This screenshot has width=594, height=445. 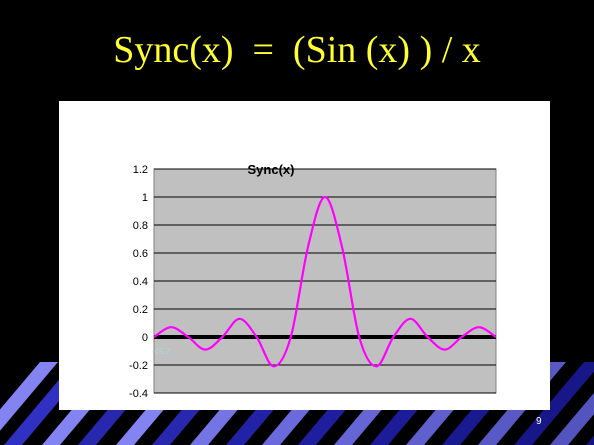 I want to click on y-axis-tick-label: 0.6, so click(x=140, y=254).